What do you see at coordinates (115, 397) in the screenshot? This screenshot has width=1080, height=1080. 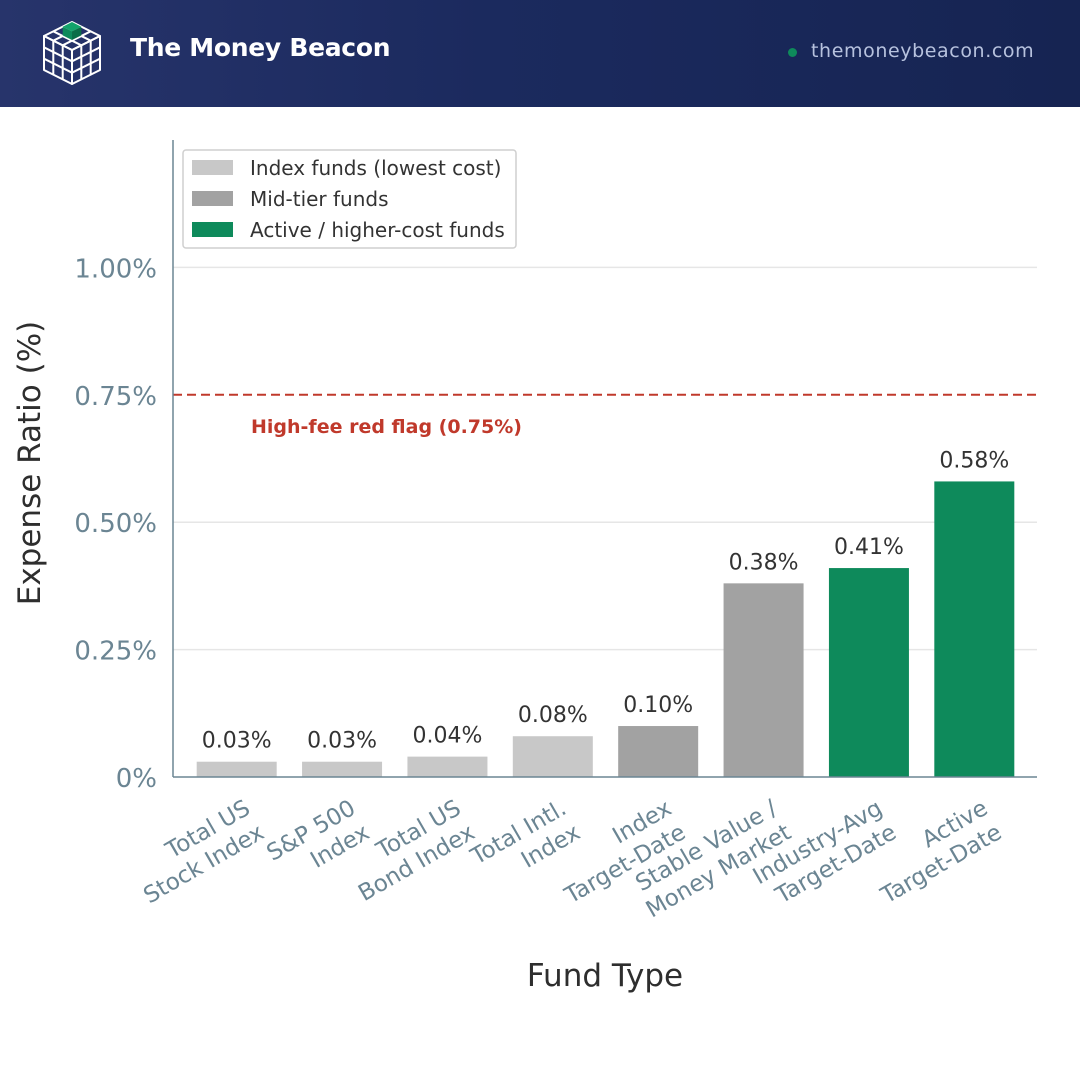 I see `y-tick-label: 0.75%` at bounding box center [115, 397].